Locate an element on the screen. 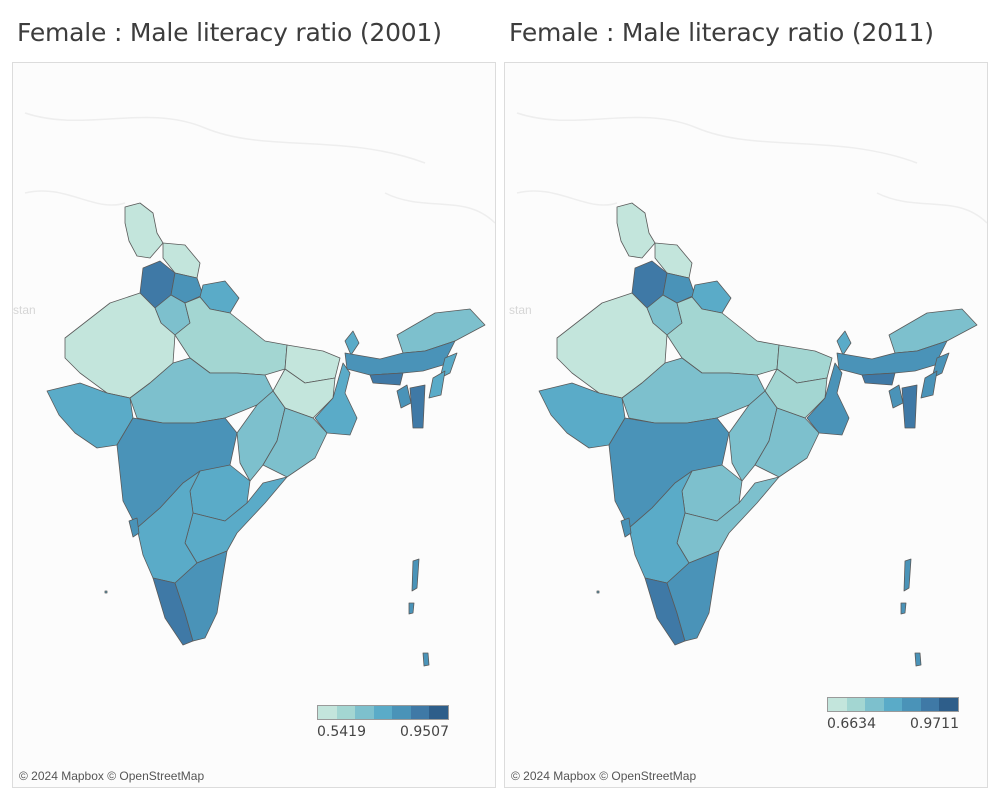 This screenshot has height=800, width=1000. legend-max-label: 0.9507 is located at coordinates (424, 732).